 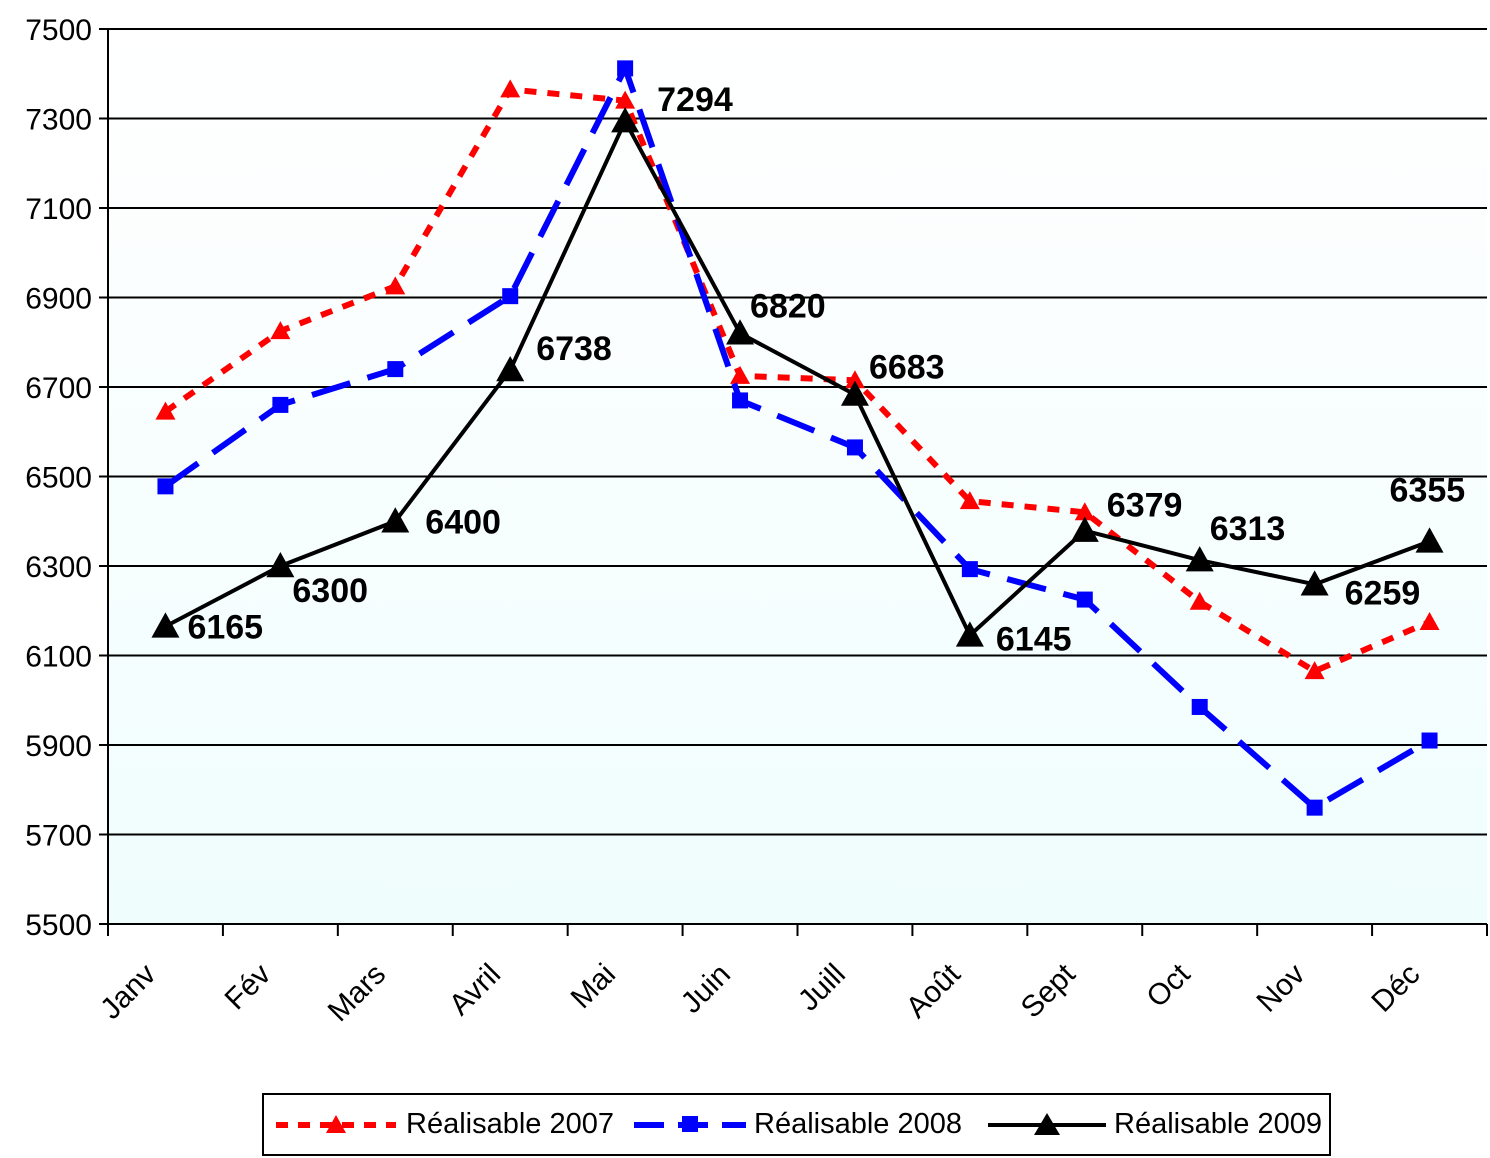 What do you see at coordinates (1034, 639) in the screenshot?
I see `data-label-7: 6145` at bounding box center [1034, 639].